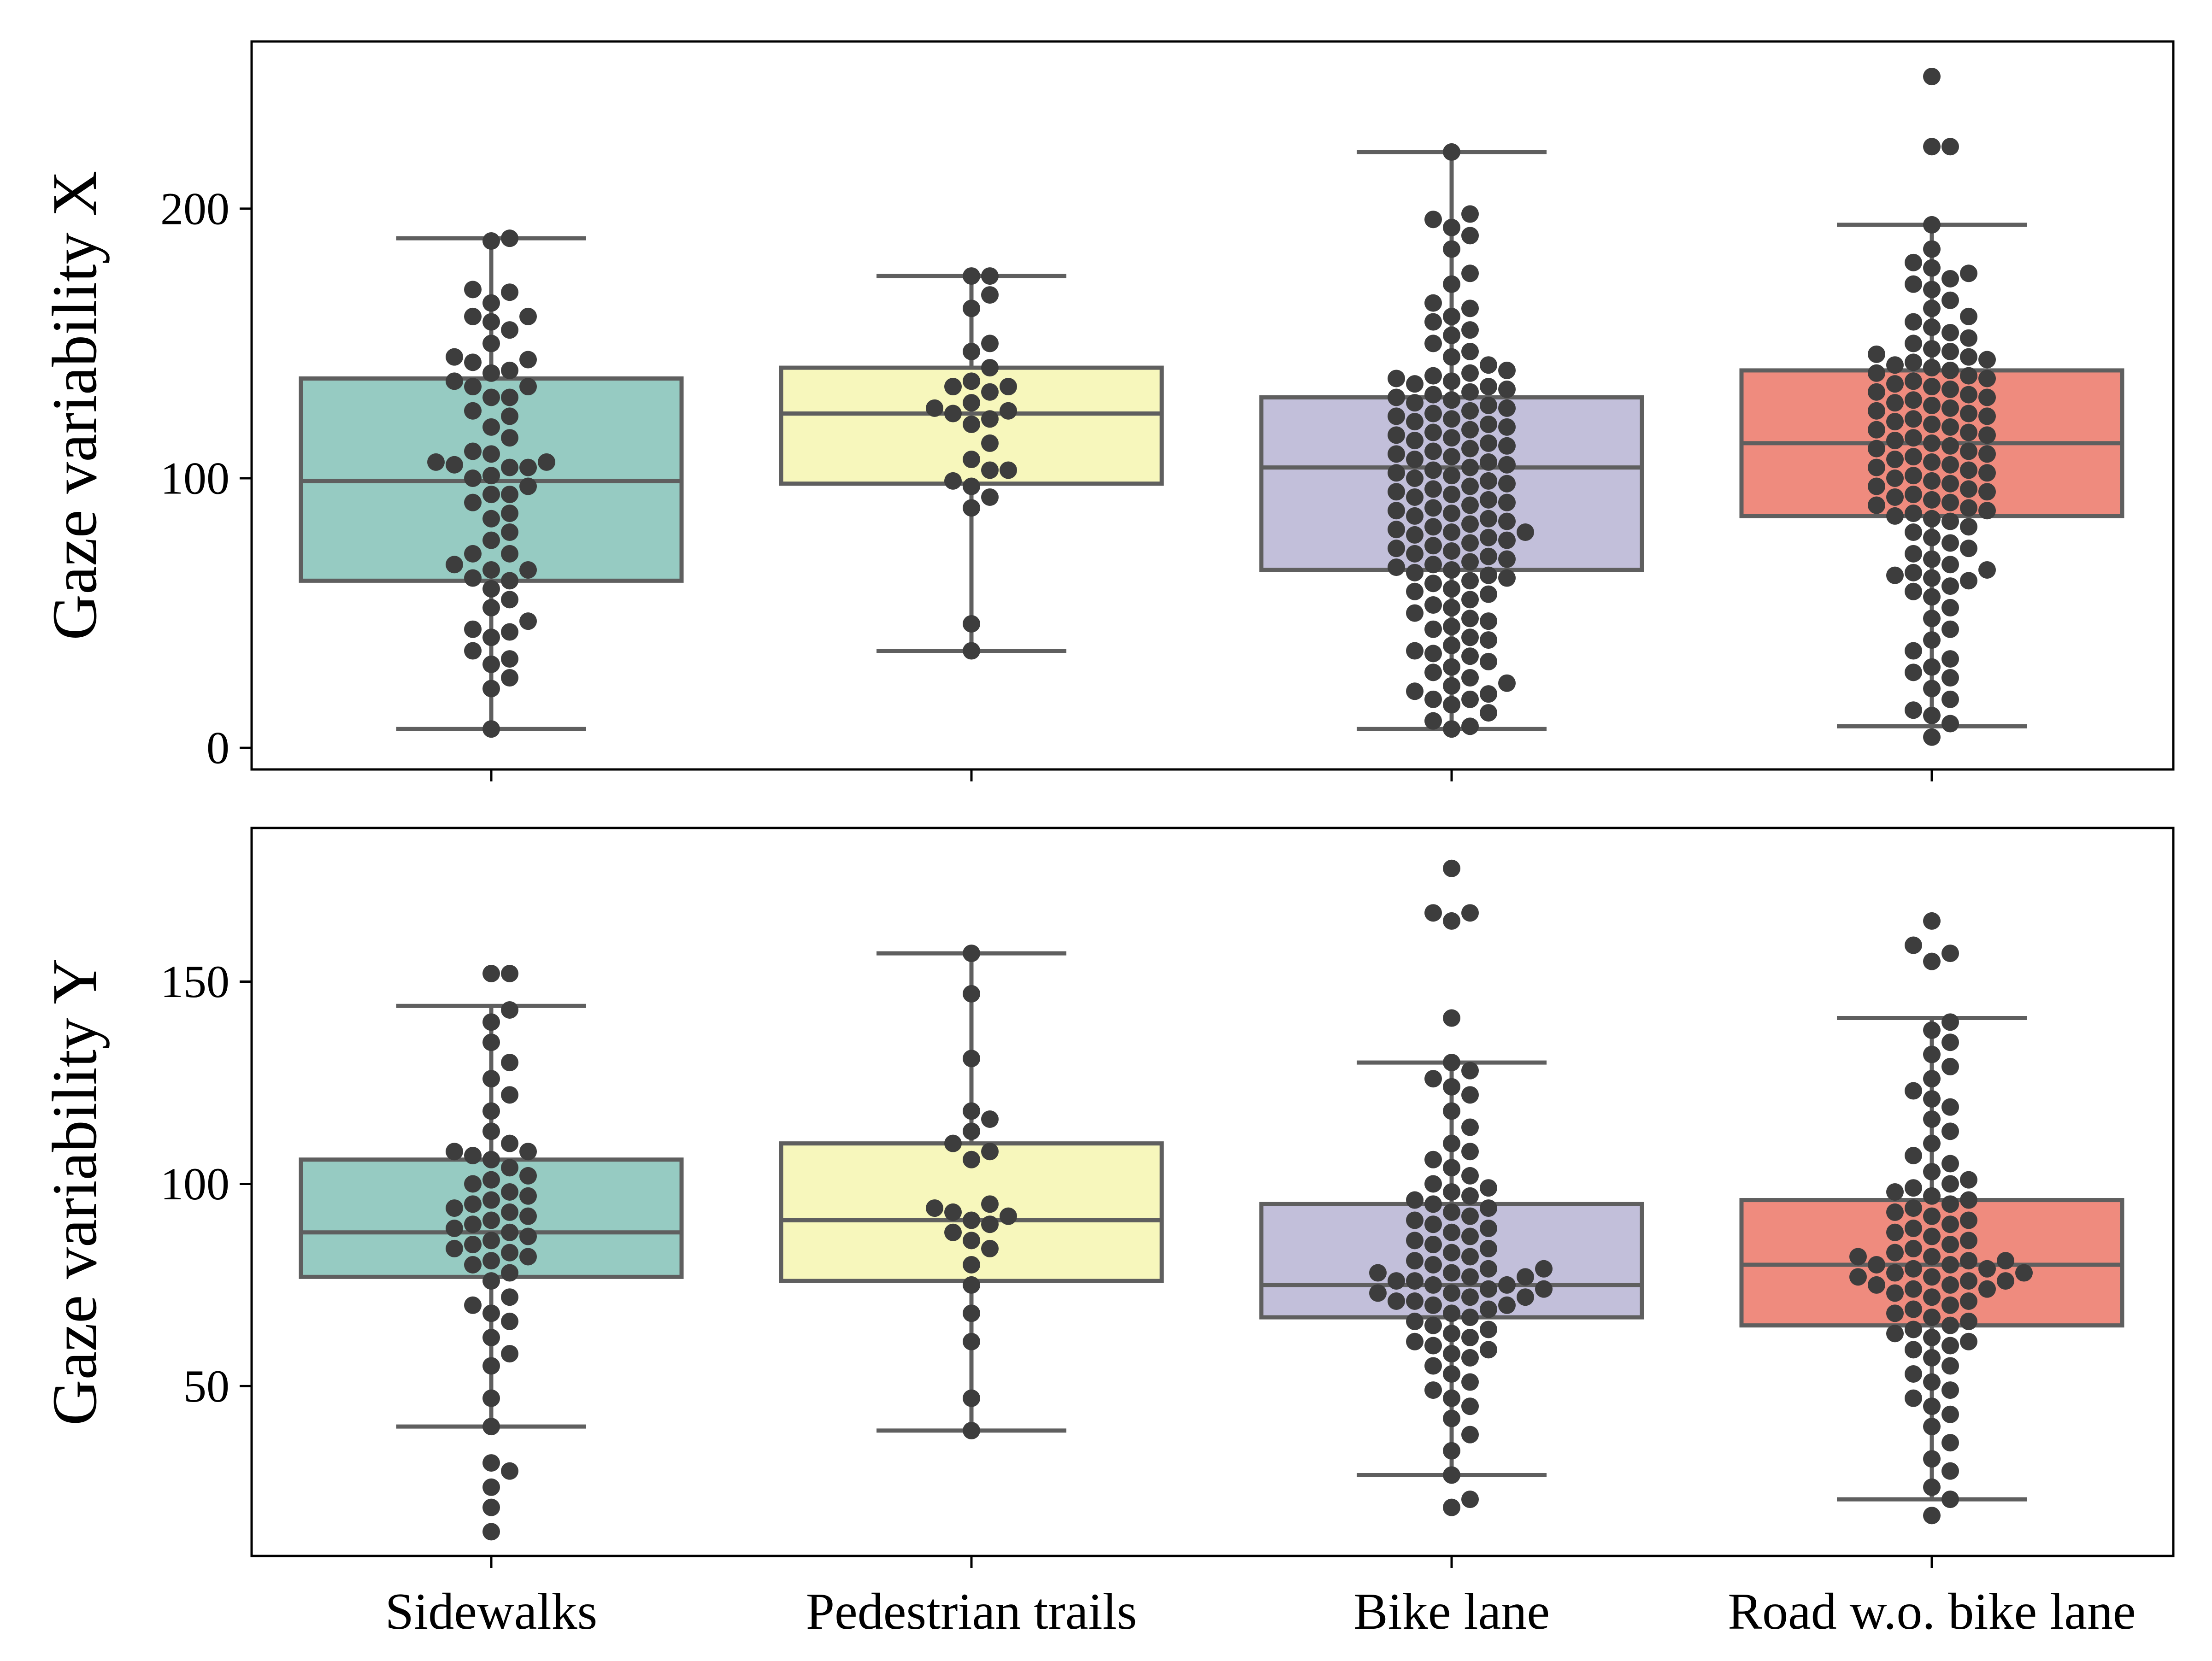  What do you see at coordinates (194, 981) in the screenshot?
I see `y-tick-label: 150` at bounding box center [194, 981].